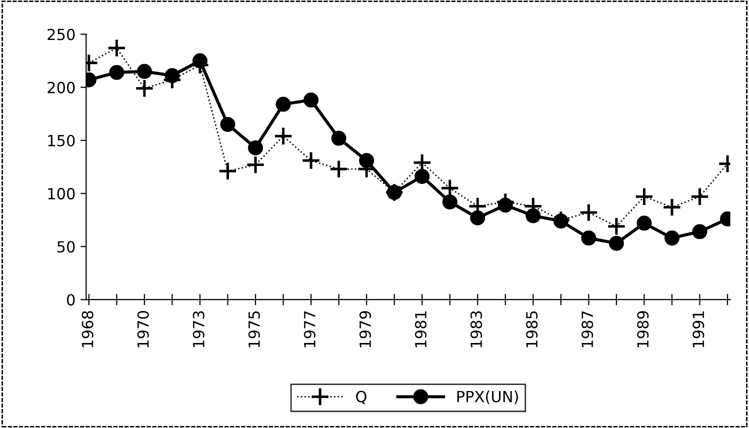 The image size is (749, 428). What do you see at coordinates (254, 329) in the screenshot?
I see `x-tick-label: 1975` at bounding box center [254, 329].